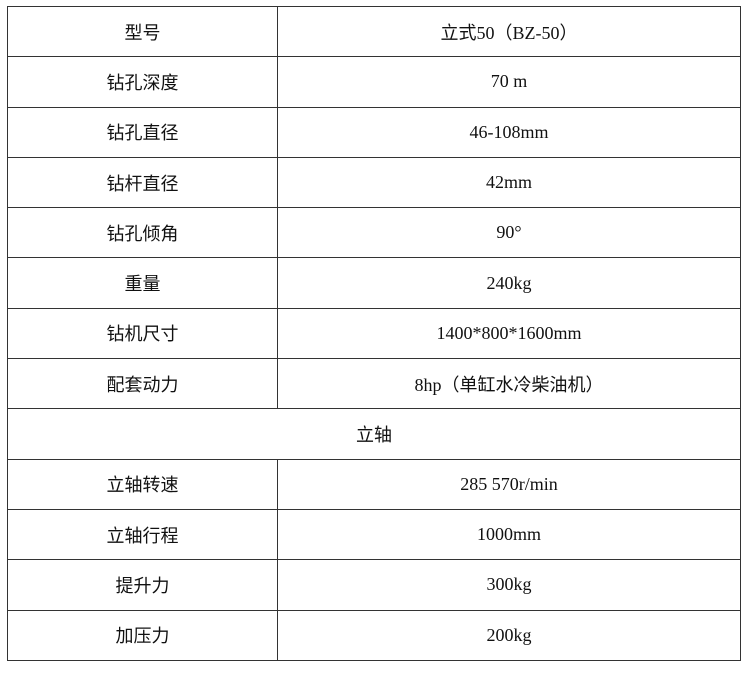 This screenshot has height=674, width=750. What do you see at coordinates (142, 182) in the screenshot?
I see `spec-label: 钻杆直径` at bounding box center [142, 182].